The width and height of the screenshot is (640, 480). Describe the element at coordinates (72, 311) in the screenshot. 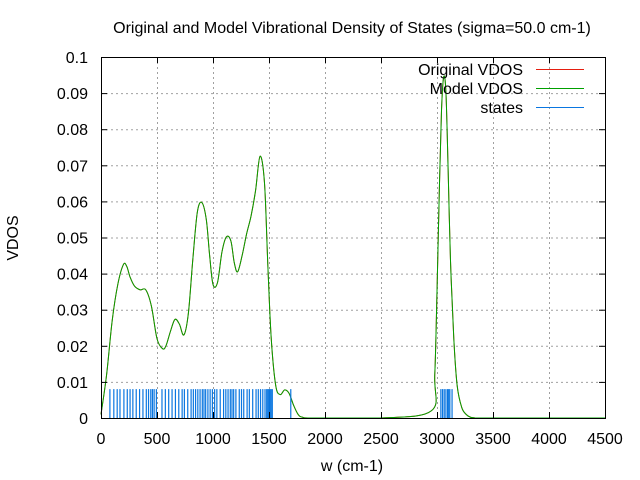

I see `y-tick-label: 0.03` at that location.